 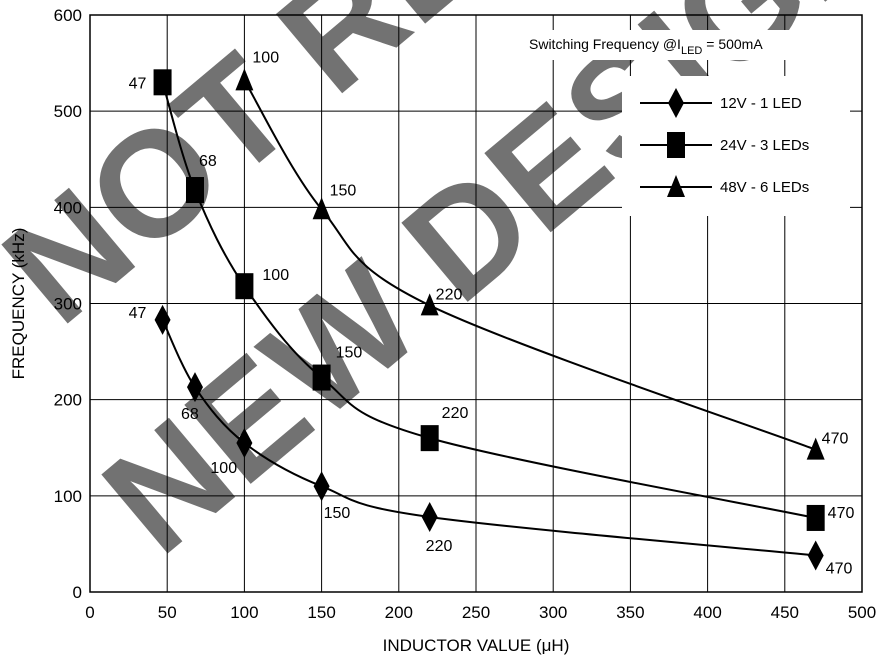 What do you see at coordinates (732, 44) in the screenshot?
I see `annotation-suffix: = 500mA` at bounding box center [732, 44].